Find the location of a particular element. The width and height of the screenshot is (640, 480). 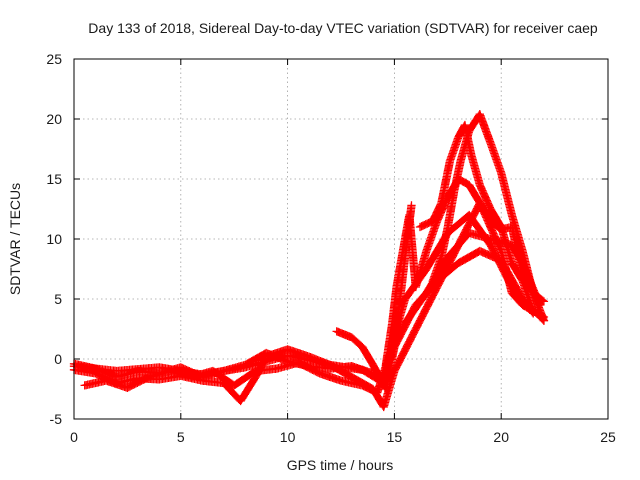

x-axis-label: GPS time / hours is located at coordinates (340, 465).